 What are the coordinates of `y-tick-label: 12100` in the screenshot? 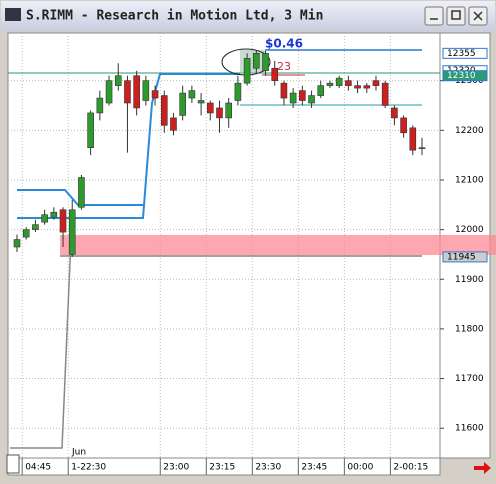 It's located at (469, 180).